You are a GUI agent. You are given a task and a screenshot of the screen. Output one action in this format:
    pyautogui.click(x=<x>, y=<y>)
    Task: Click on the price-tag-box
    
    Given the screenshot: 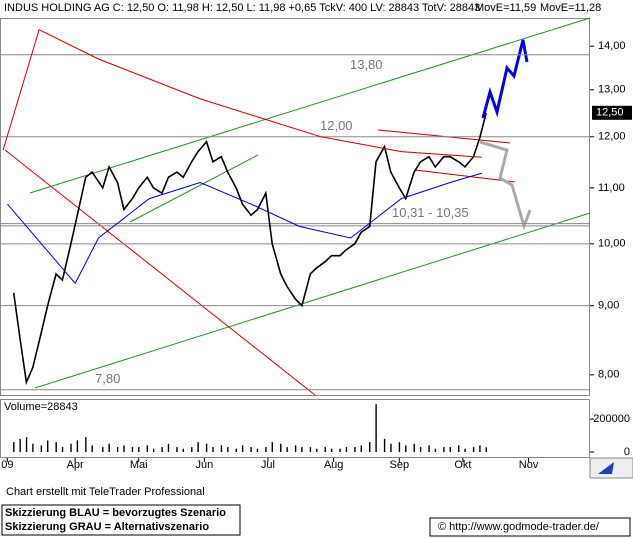 What is the action you would take?
    pyautogui.click(x=612, y=112)
    